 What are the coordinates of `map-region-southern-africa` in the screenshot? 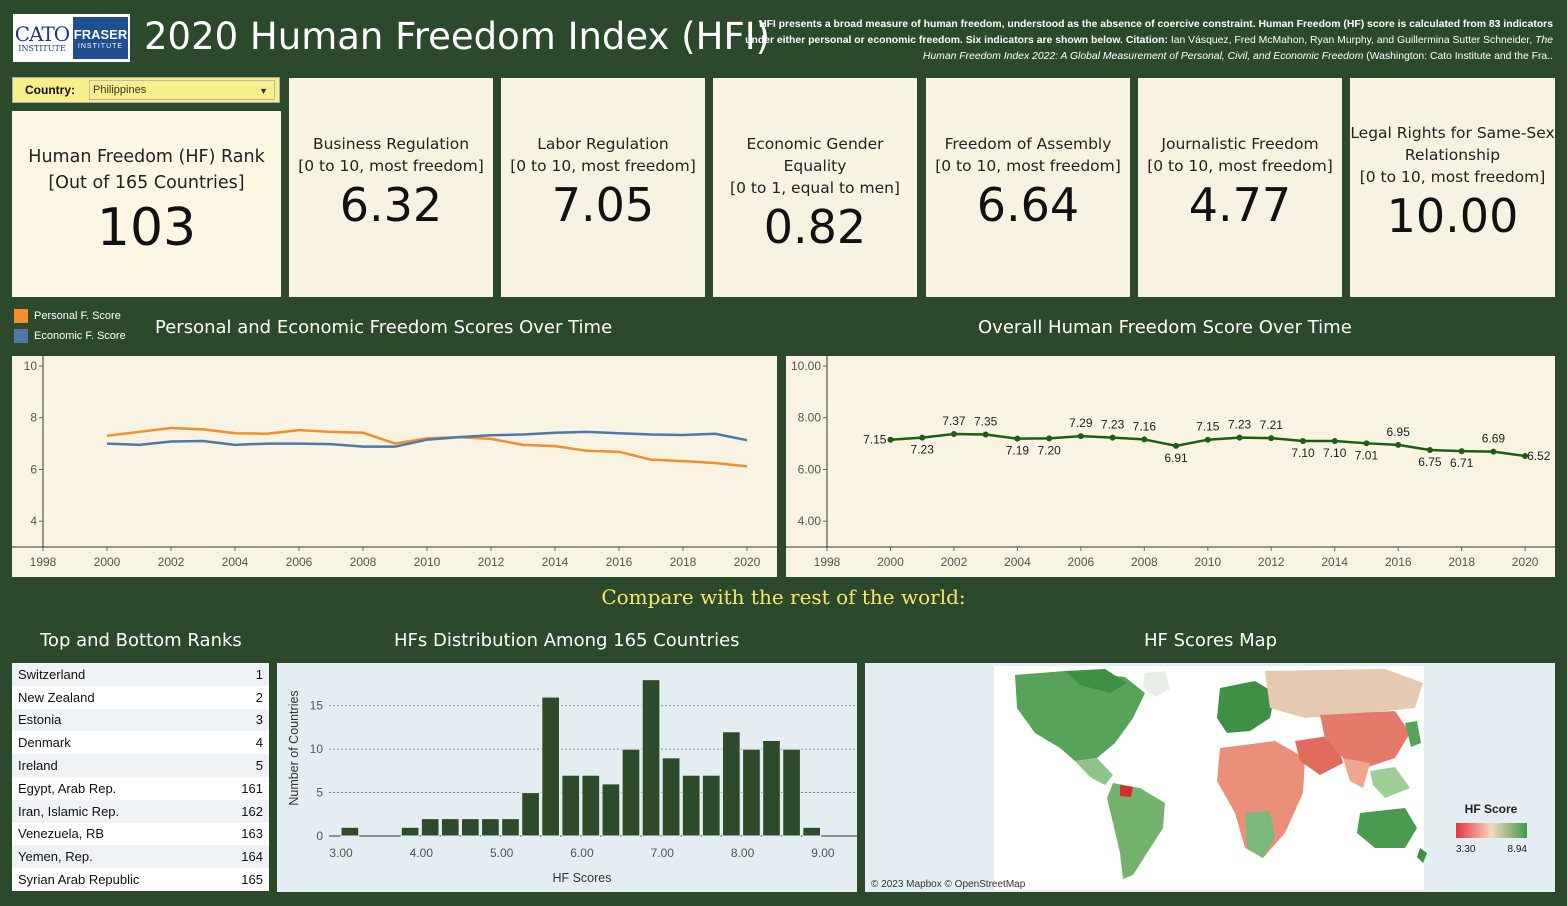 It's located at (1260, 834).